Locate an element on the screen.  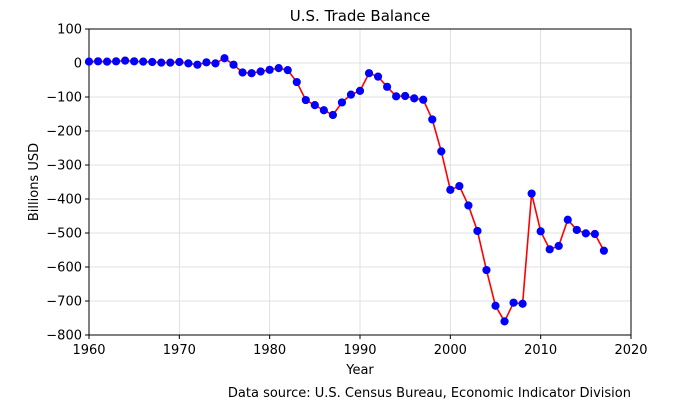
y-tick-label: −200 is located at coordinates (64, 132).